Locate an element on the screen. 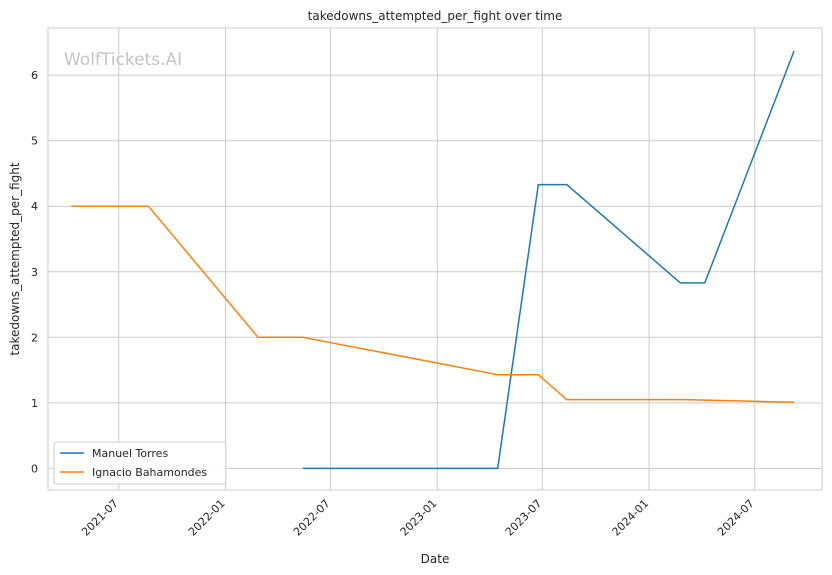 The height and width of the screenshot is (575, 832). legend-label-manuel-torres: Manuel Torres is located at coordinates (130, 453).